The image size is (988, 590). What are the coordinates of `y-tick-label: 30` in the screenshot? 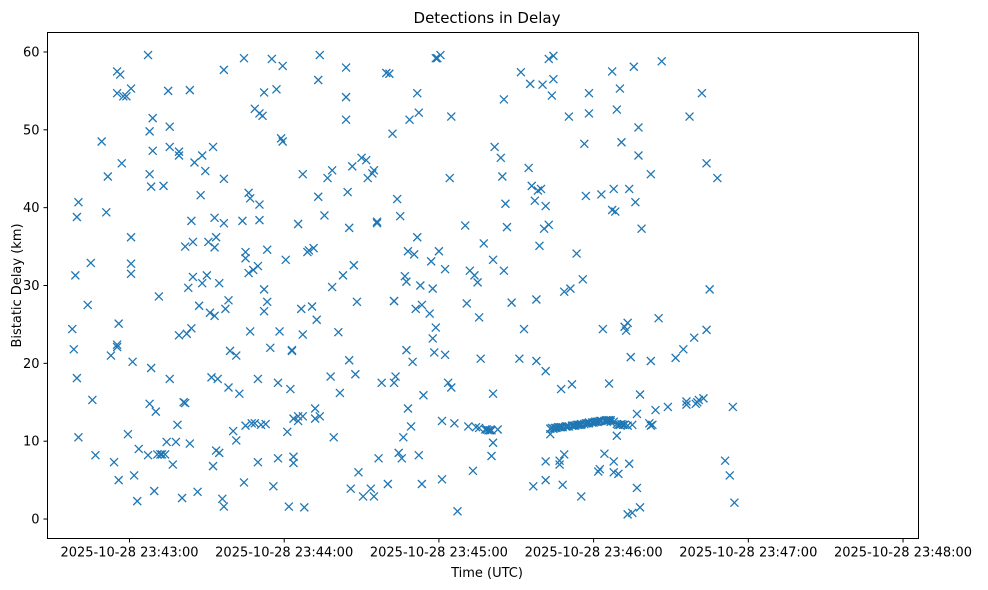 It's located at (31, 286).